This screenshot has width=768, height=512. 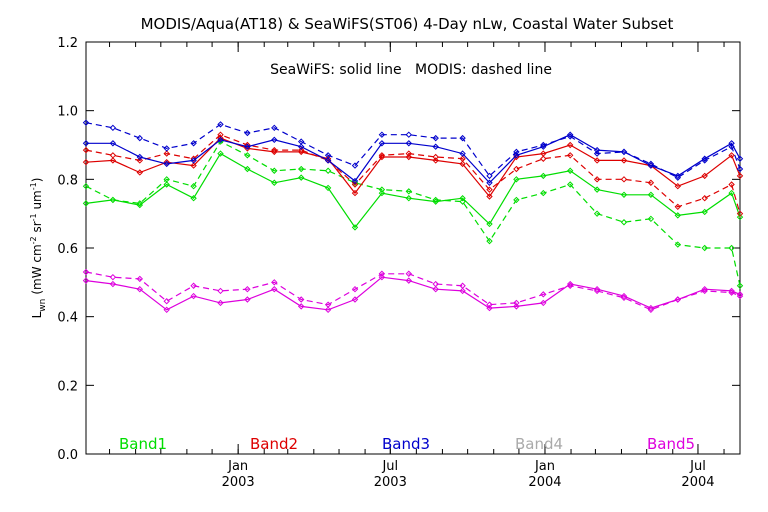 What do you see at coordinates (413, 291) in the screenshot?
I see `series-line-band5-modis` at bounding box center [413, 291].